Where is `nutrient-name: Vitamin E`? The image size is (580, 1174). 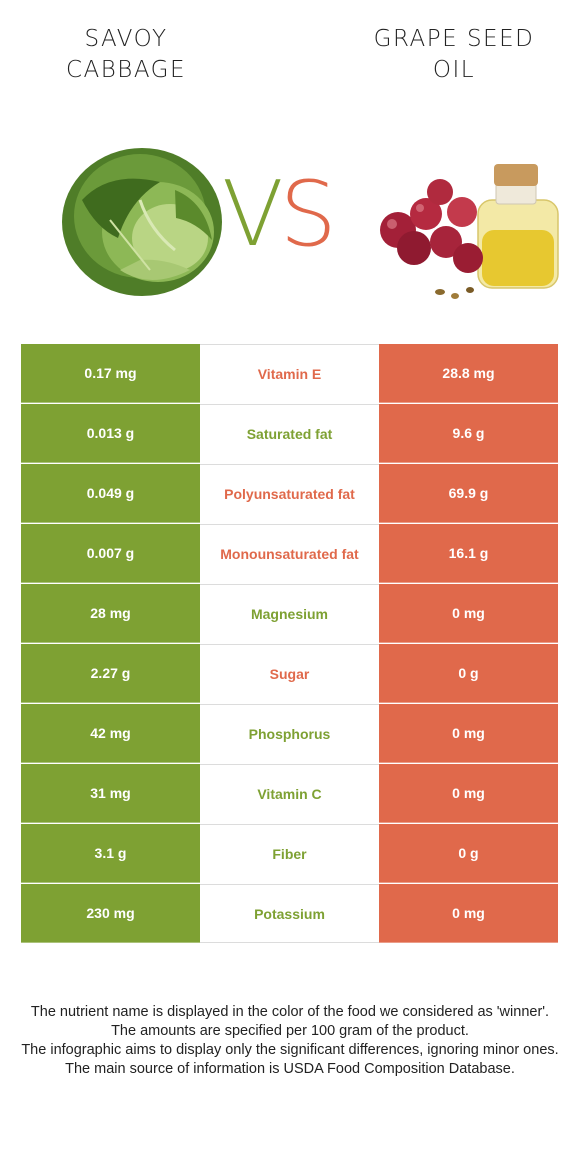 nutrient-name: Vitamin E is located at coordinates (289, 373).